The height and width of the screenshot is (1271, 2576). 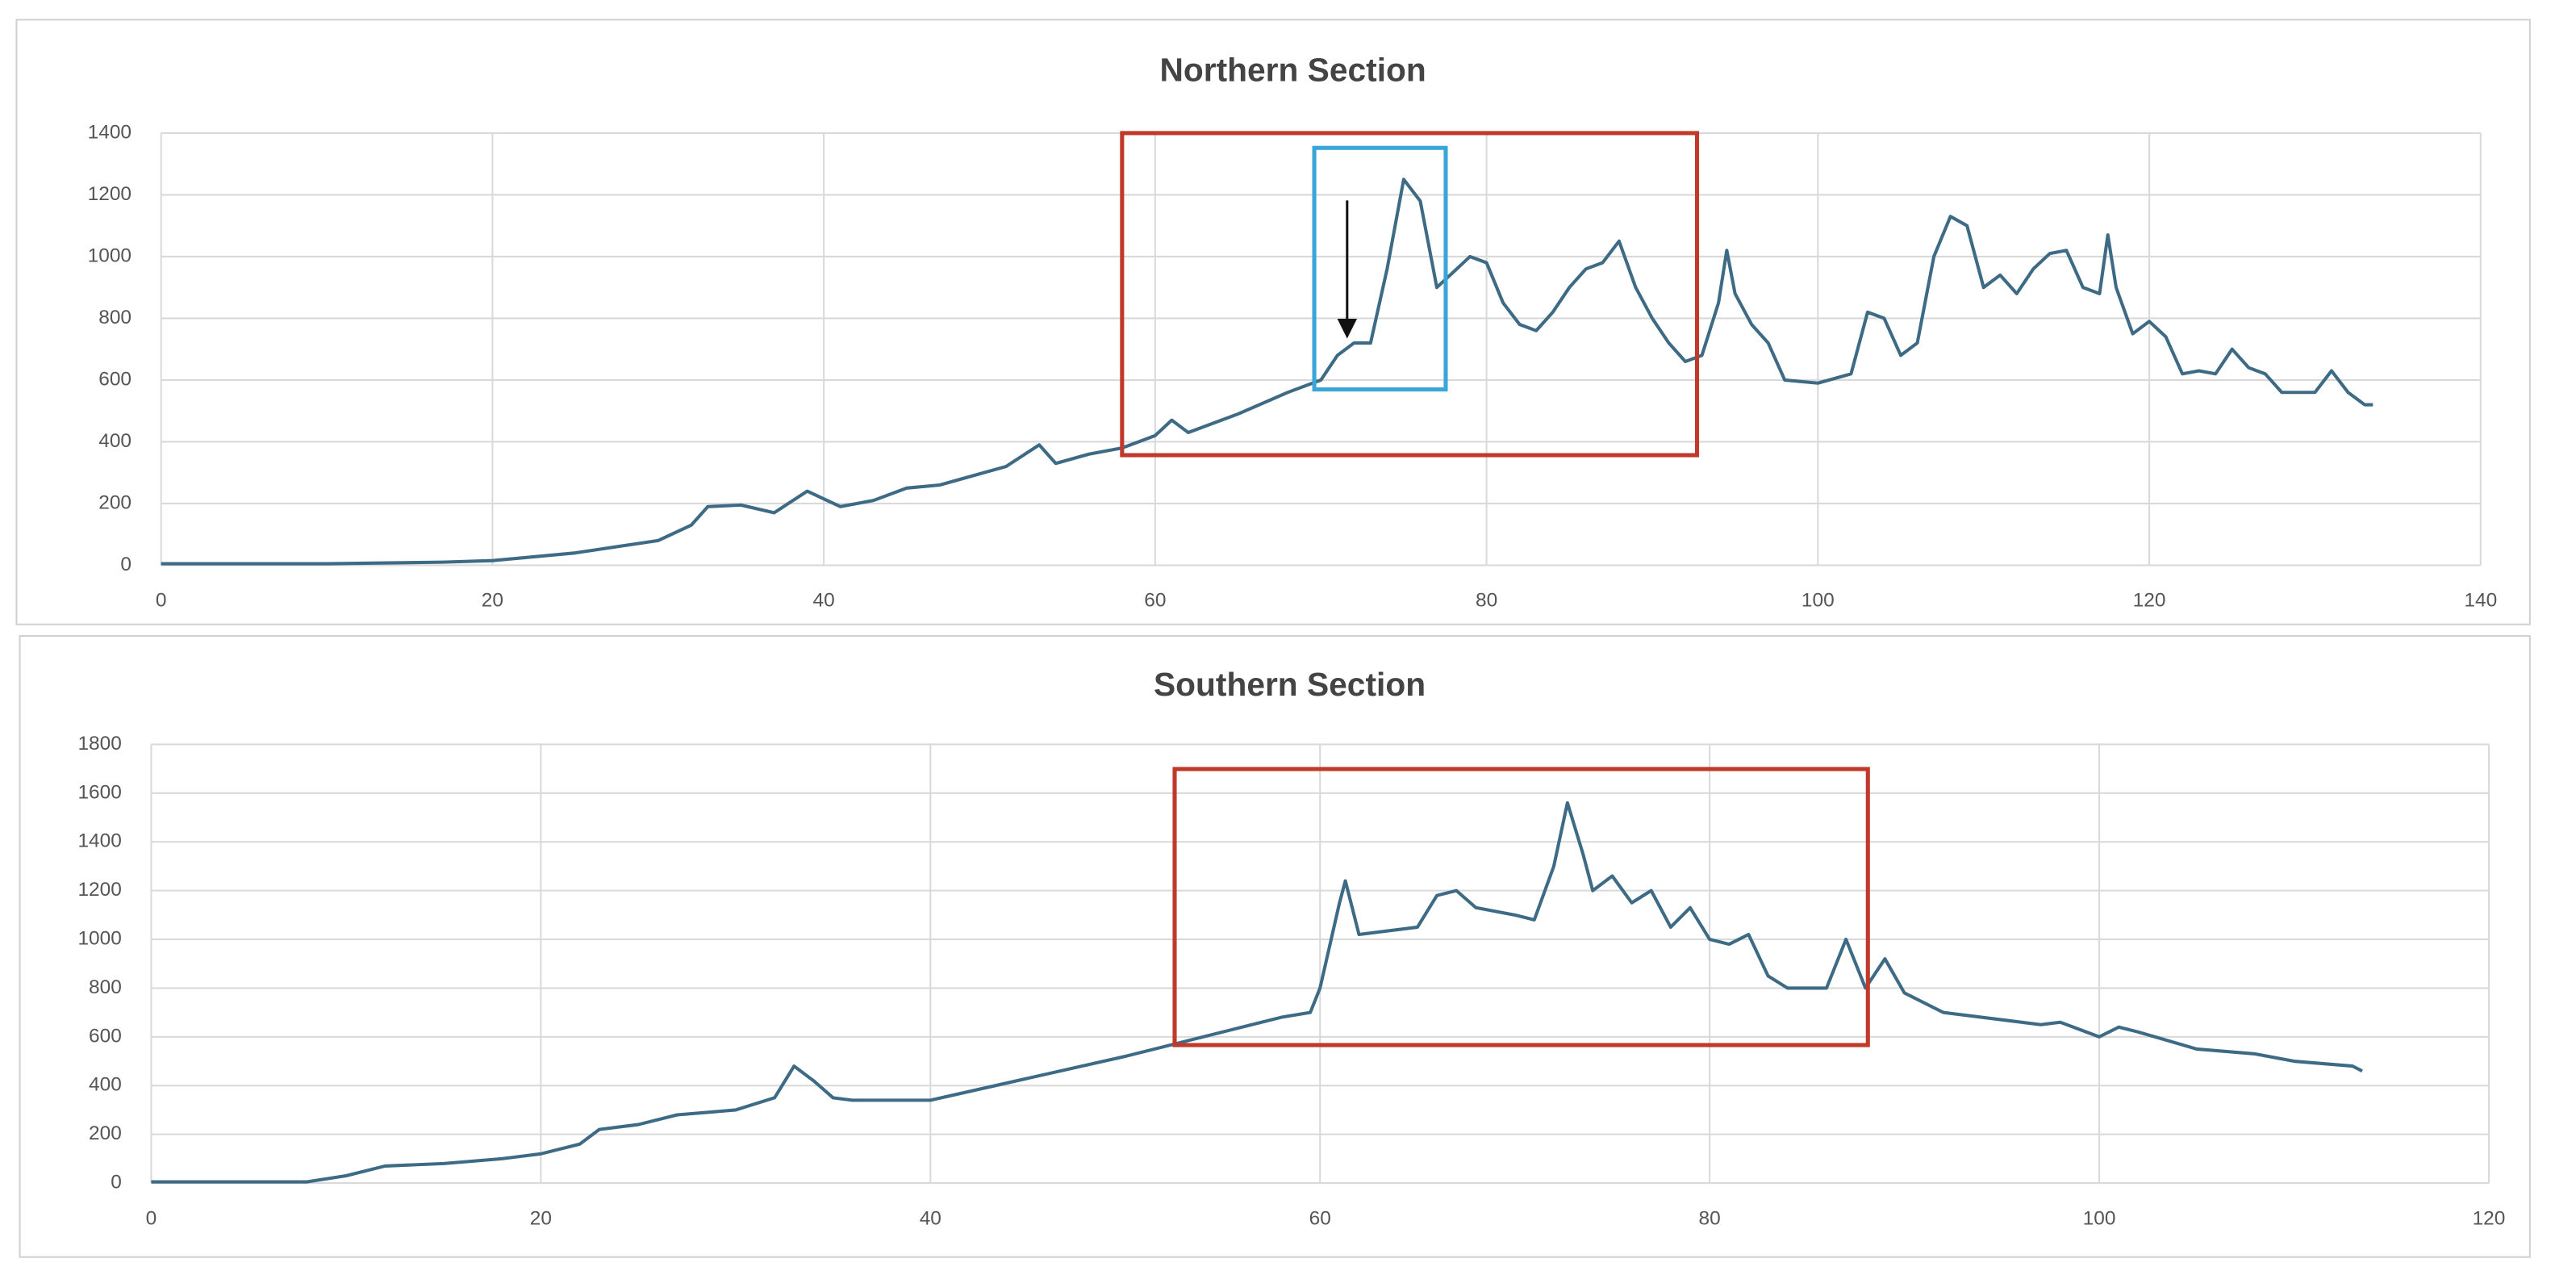 What do you see at coordinates (99, 792) in the screenshot?
I see `y-tick-label: 1600` at bounding box center [99, 792].